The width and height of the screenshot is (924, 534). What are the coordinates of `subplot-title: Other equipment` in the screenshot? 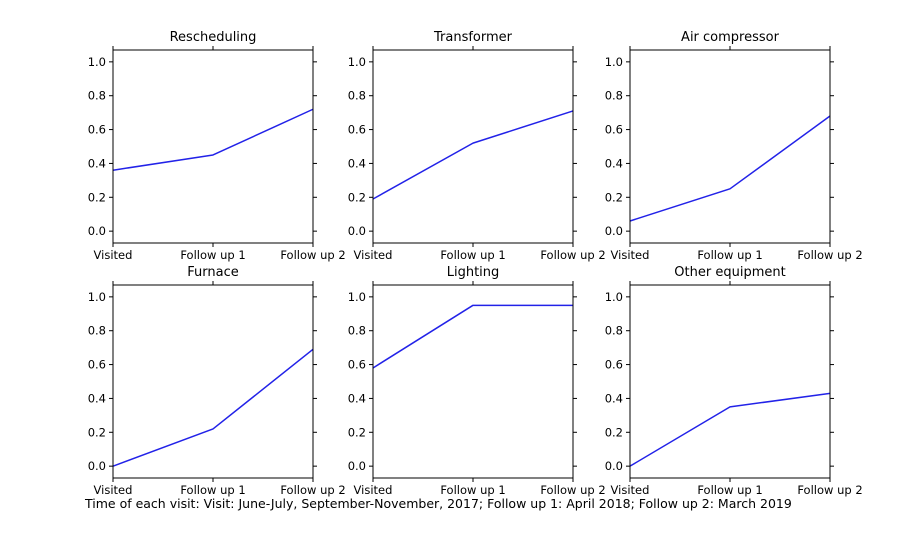 It's located at (729, 272).